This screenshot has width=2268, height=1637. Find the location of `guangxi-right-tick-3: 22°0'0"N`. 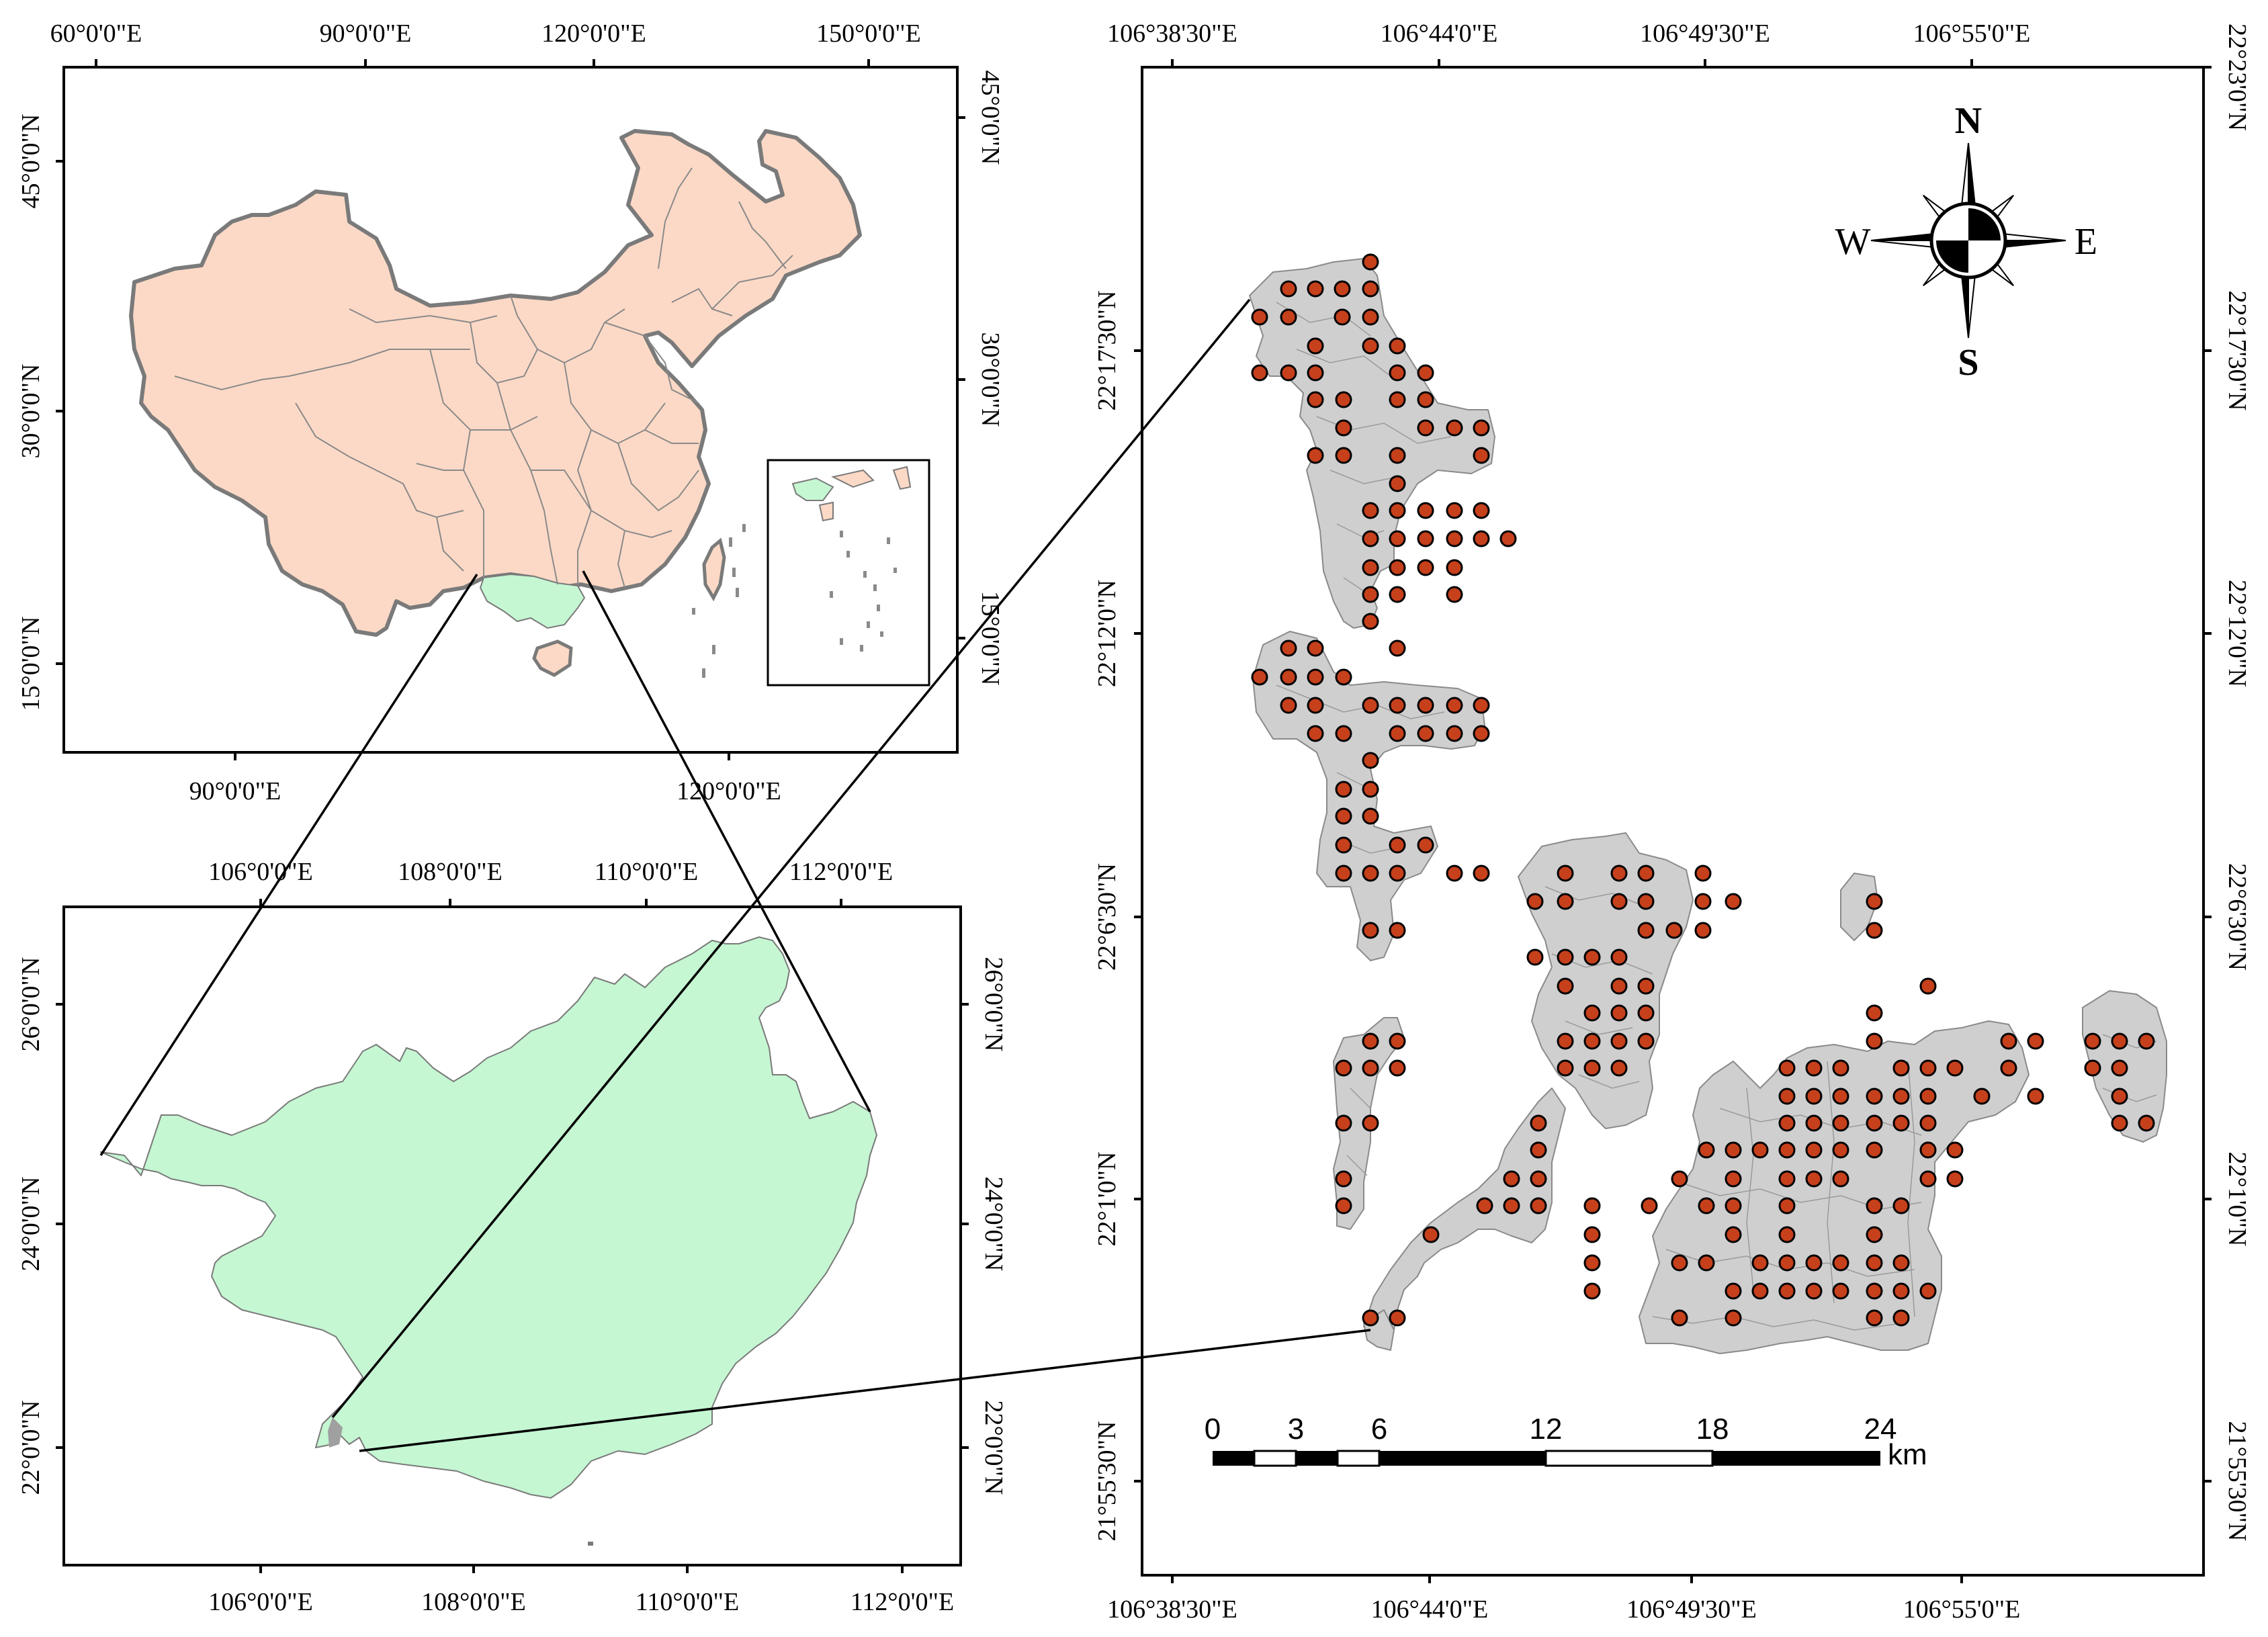

guangxi-right-tick-3: 22°0'0"N is located at coordinates (993, 1448).